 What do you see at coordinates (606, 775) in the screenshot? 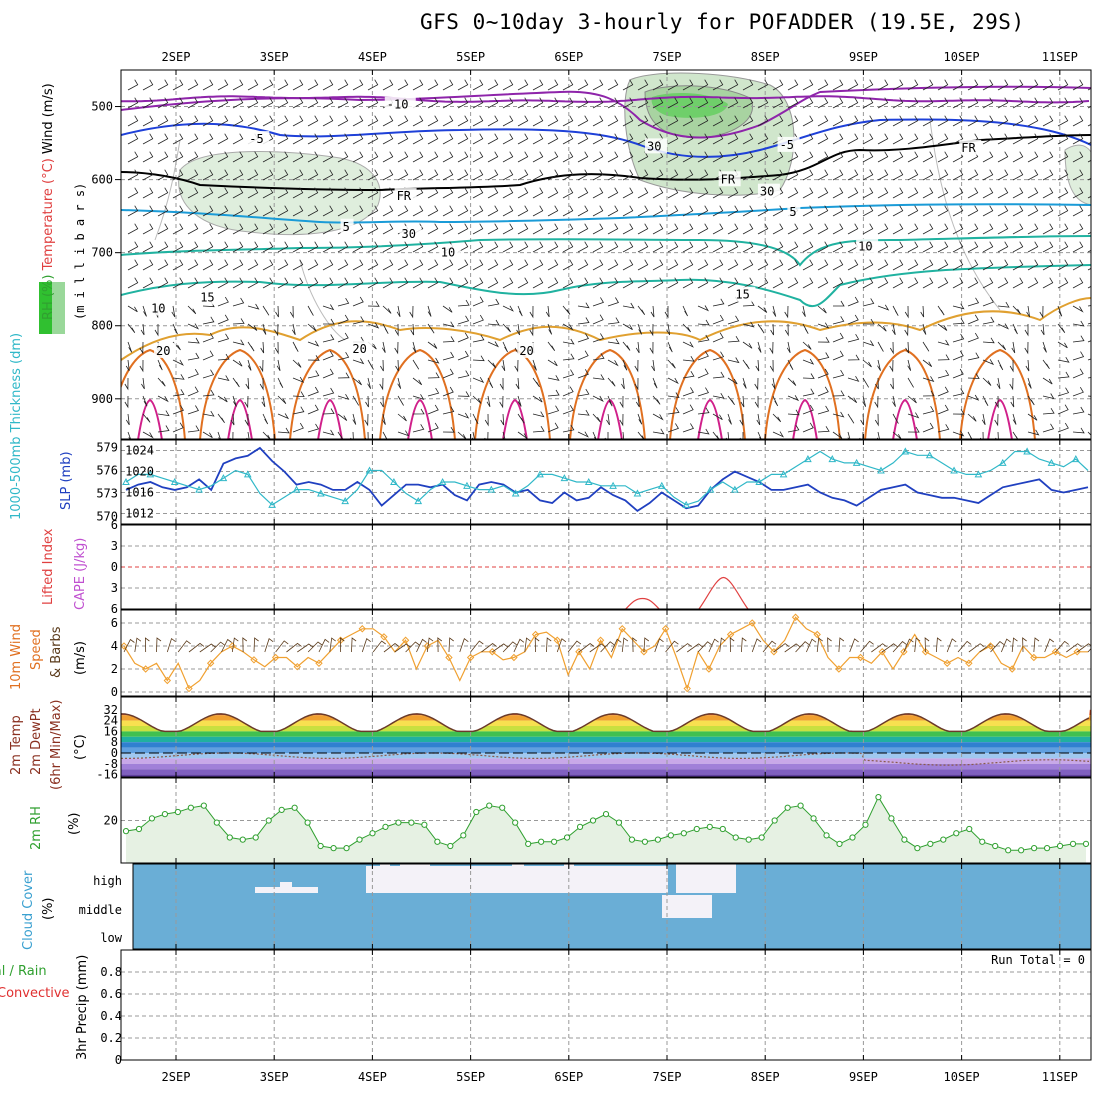
I see `dewpoint-band` at bounding box center [606, 775].